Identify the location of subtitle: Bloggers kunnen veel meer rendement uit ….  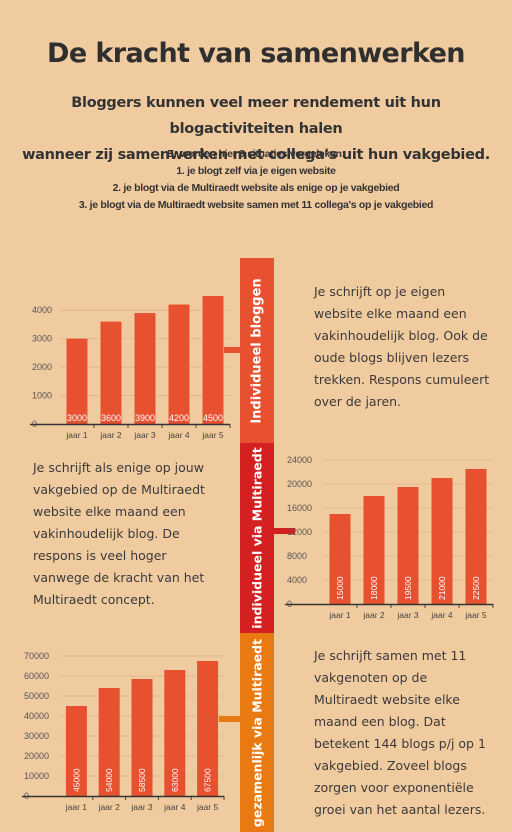
(256, 129).